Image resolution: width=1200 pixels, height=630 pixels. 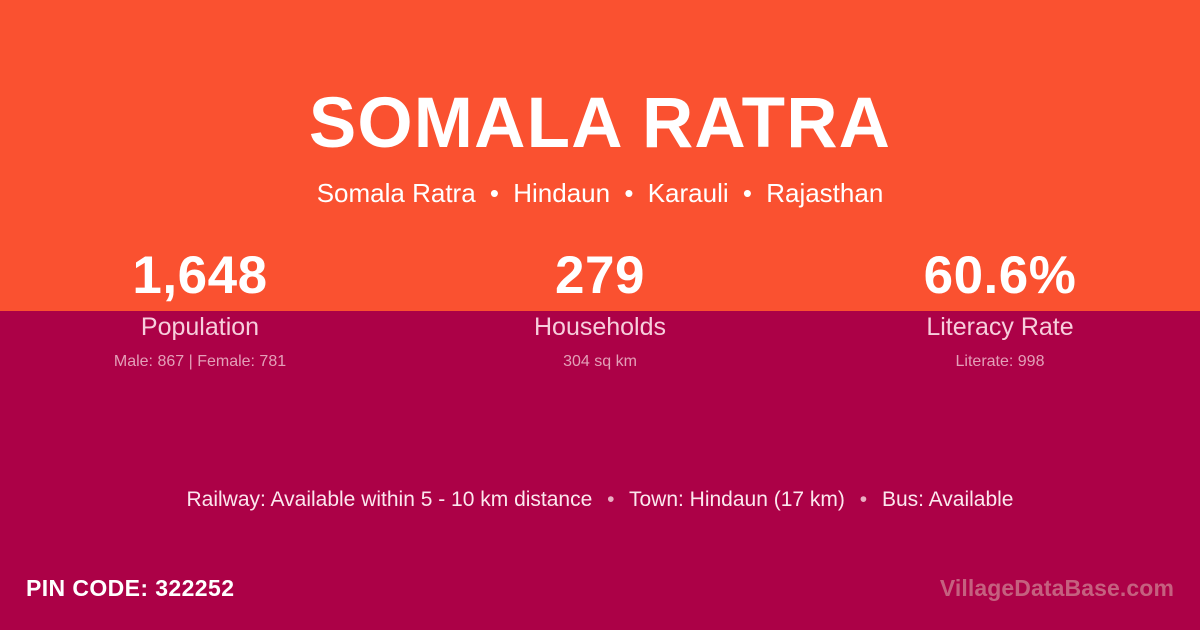 What do you see at coordinates (947, 499) in the screenshot?
I see `infra-item-bus: Bus: Available` at bounding box center [947, 499].